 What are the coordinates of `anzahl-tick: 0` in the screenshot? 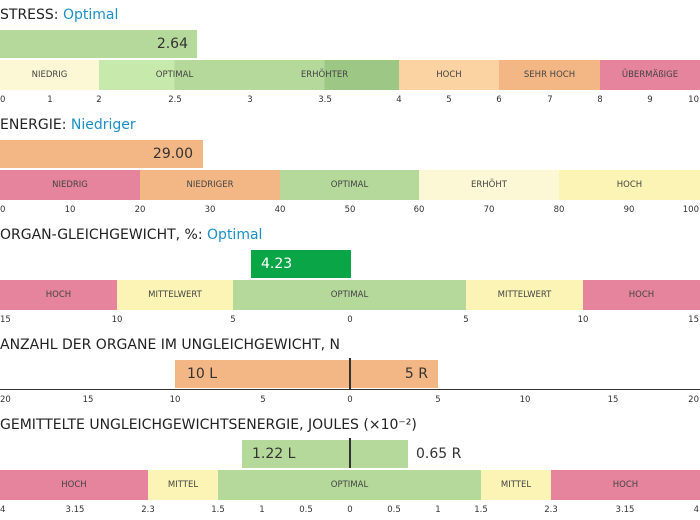 It's located at (350, 400).